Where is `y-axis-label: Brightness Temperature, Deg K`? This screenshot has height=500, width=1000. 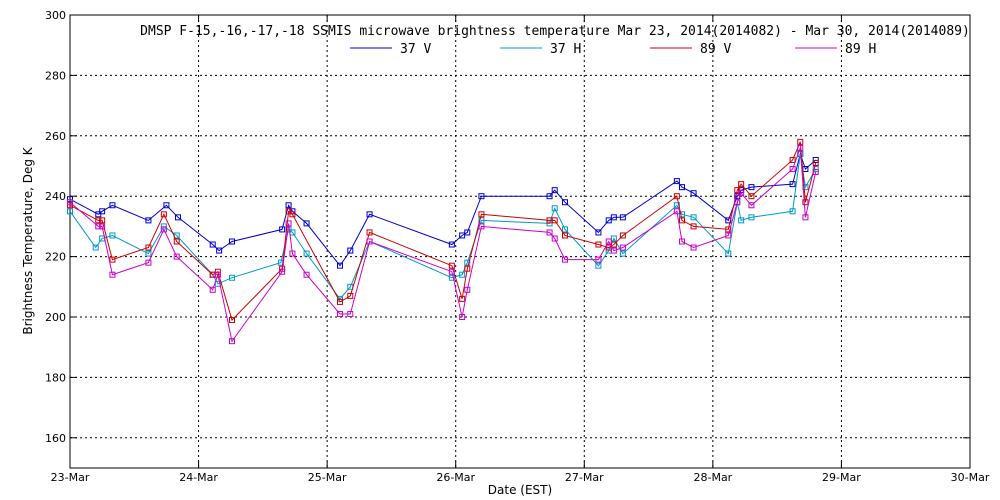
y-axis-label: Brightness Temperature, Deg K is located at coordinates (28, 240).